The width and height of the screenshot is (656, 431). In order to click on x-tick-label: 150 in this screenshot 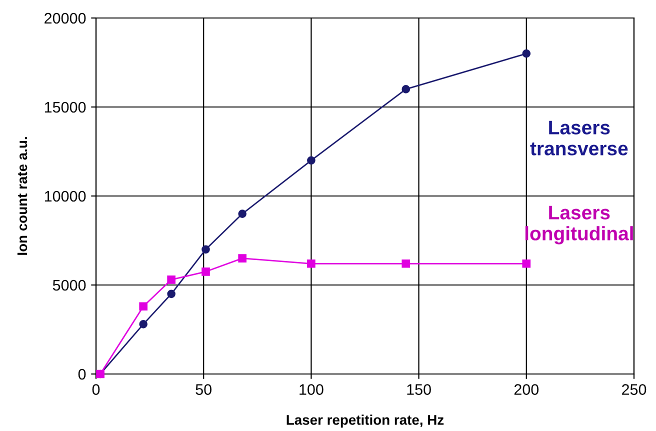, I will do `click(419, 389)`.